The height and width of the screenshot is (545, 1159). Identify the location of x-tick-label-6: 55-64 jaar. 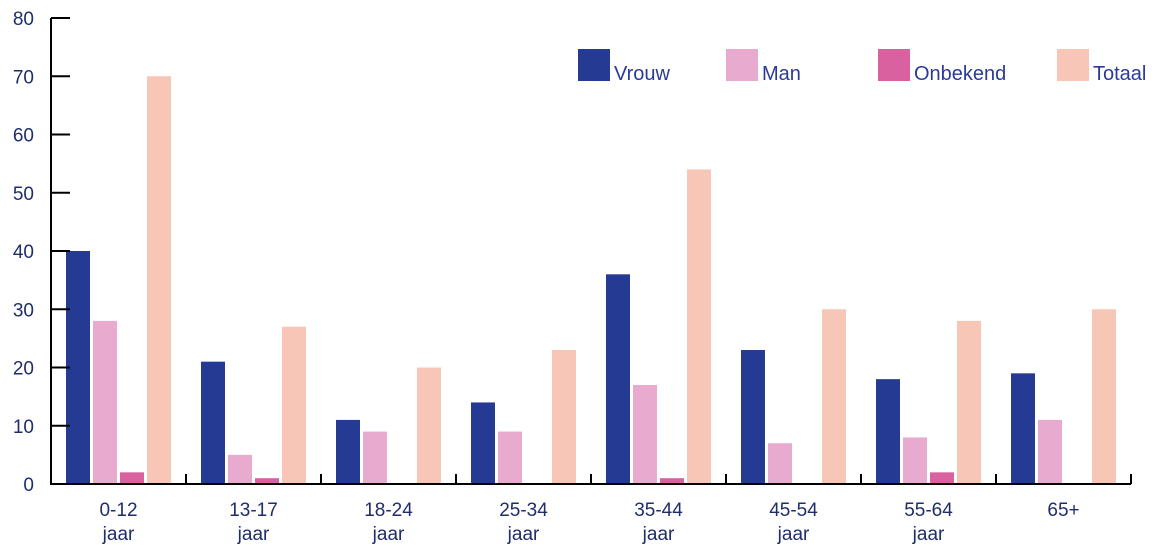
(928, 522).